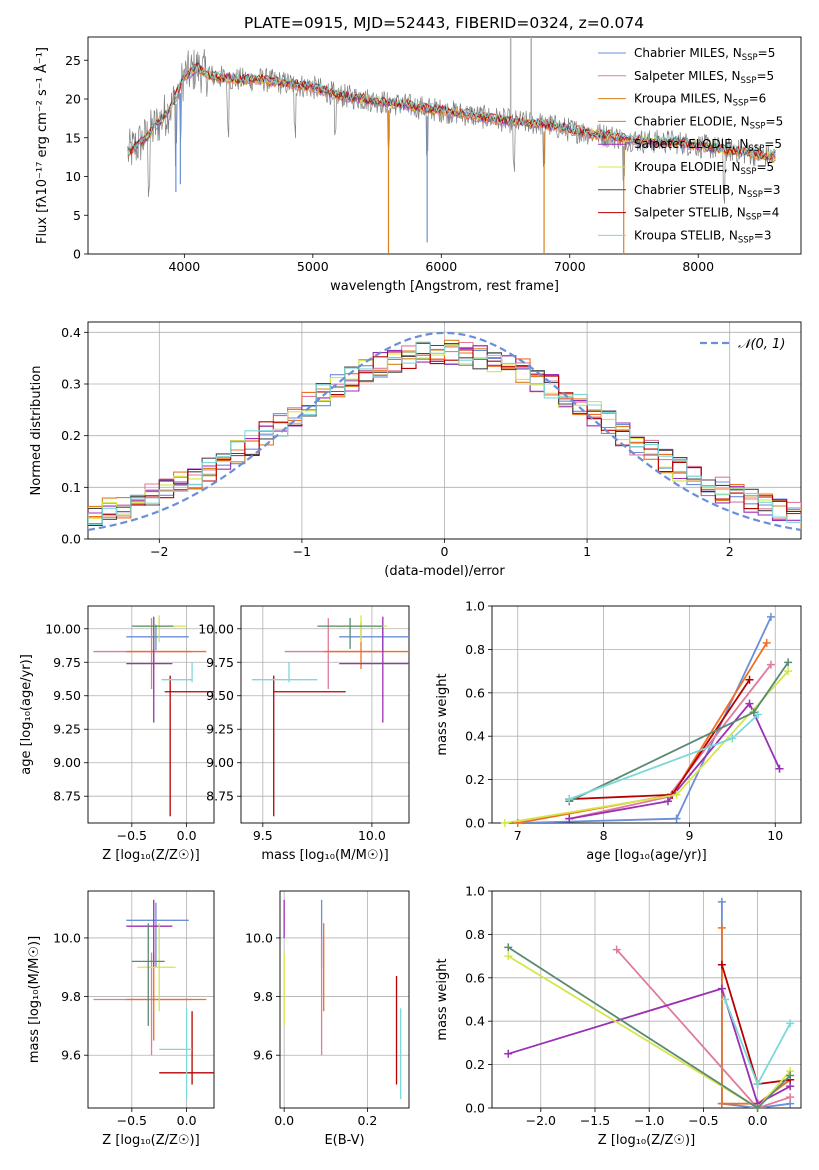 The image size is (819, 1170). Describe the element at coordinates (444, 286) in the screenshot. I see `x-axis-label: wavelength [Angstrom, rest frame]` at that location.